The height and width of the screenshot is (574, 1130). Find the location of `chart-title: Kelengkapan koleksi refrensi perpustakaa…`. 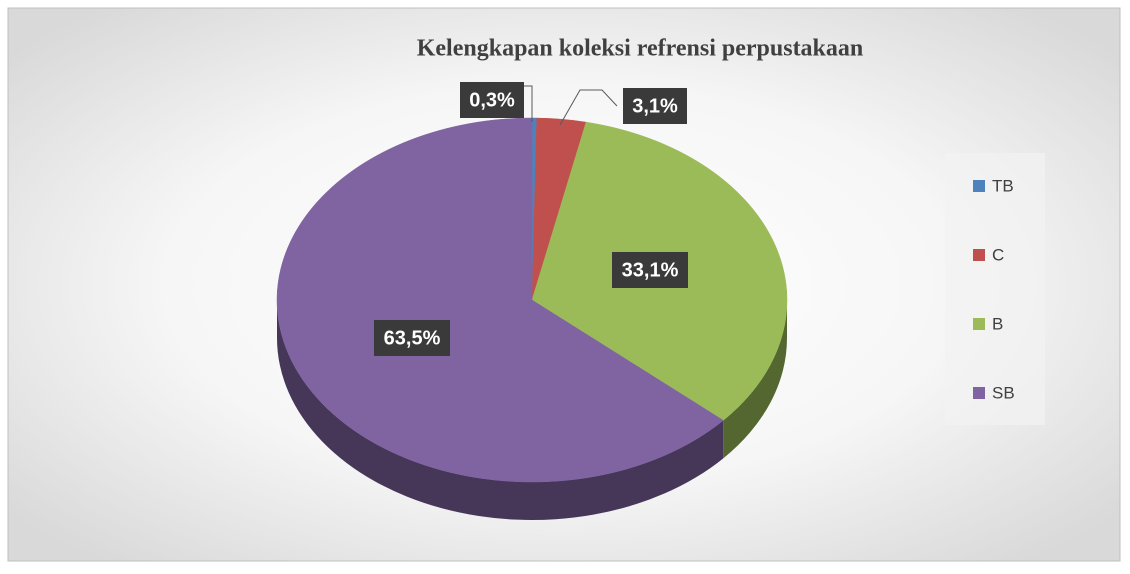

chart-title: Kelengkapan koleksi refrensi perpustakaa… is located at coordinates (640, 49).